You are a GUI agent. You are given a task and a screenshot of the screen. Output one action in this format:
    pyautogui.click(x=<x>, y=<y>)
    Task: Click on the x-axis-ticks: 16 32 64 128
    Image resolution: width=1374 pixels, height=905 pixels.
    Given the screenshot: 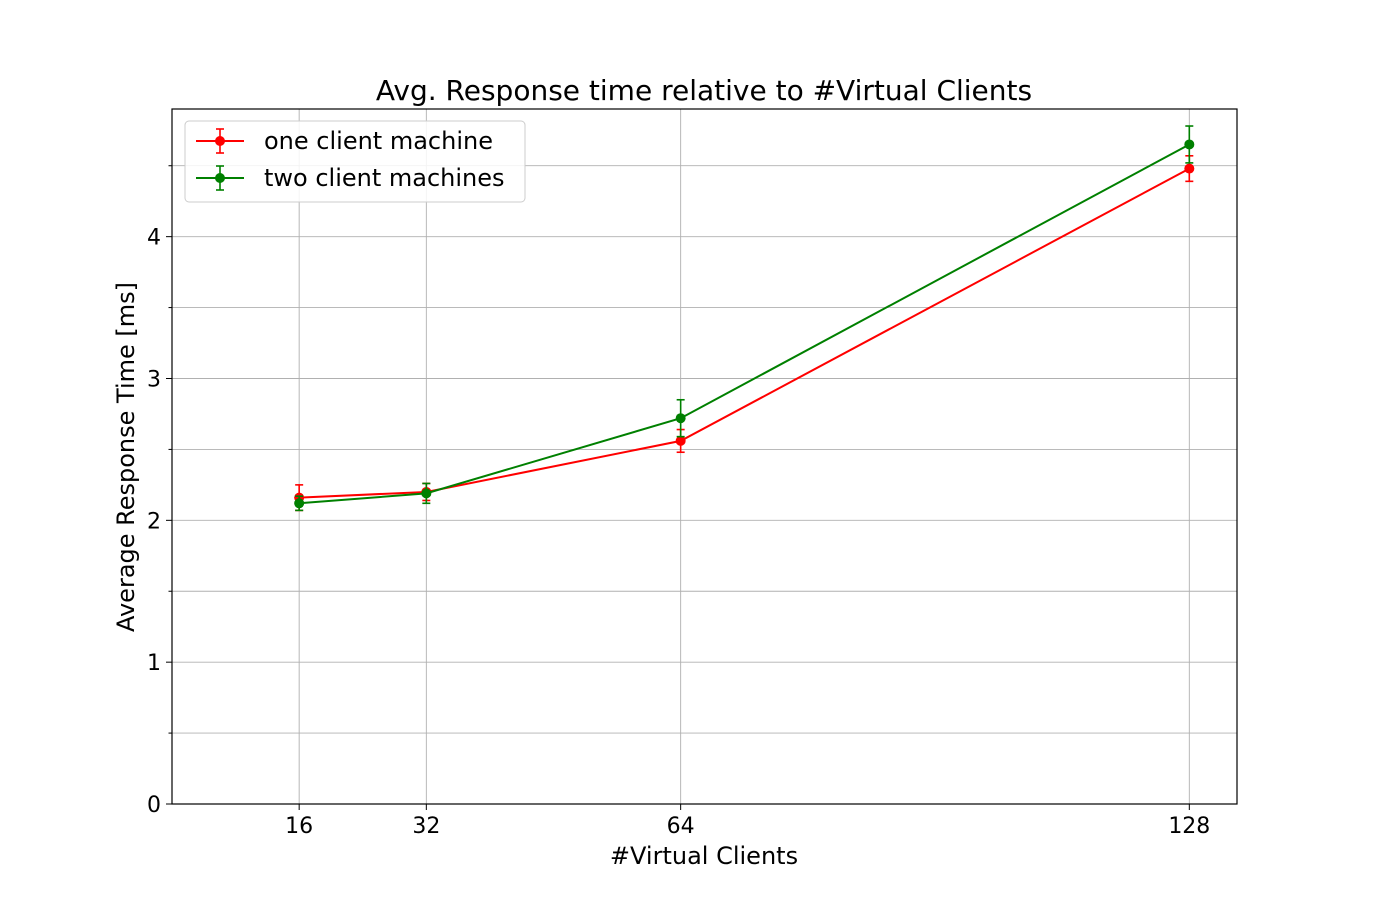 What is the action you would take?
    pyautogui.click(x=747, y=821)
    